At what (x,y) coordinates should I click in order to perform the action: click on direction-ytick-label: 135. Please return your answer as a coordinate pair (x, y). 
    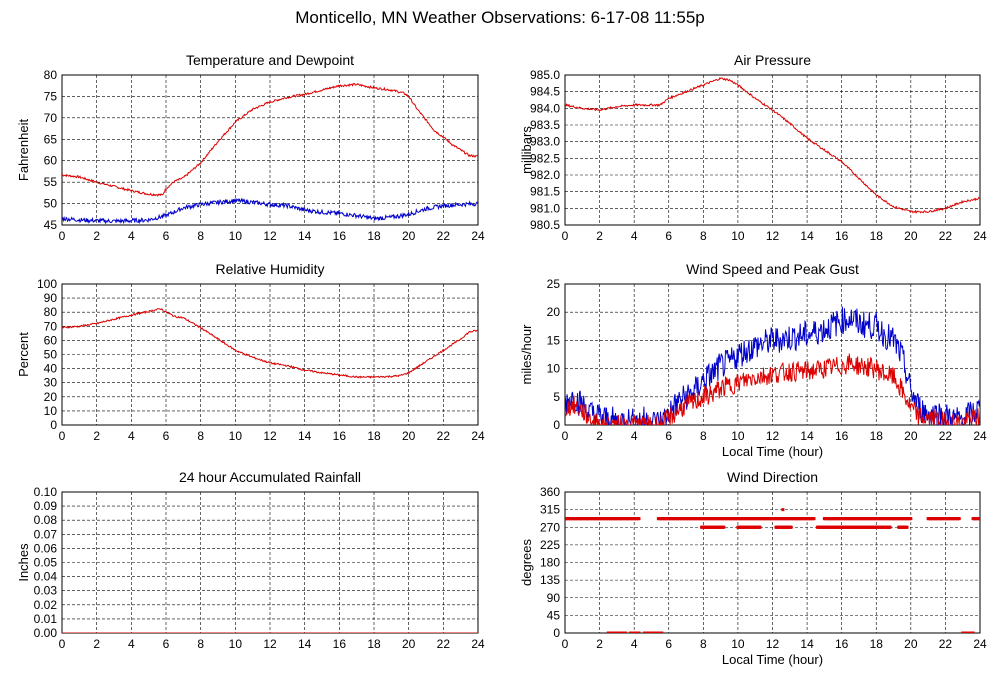
    Looking at the image, I should click on (550, 580).